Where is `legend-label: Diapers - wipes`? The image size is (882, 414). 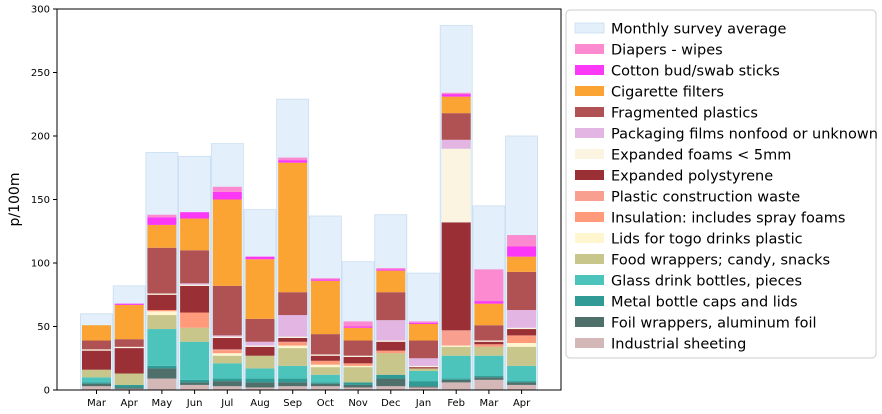 legend-label: Diapers - wipes is located at coordinates (667, 51).